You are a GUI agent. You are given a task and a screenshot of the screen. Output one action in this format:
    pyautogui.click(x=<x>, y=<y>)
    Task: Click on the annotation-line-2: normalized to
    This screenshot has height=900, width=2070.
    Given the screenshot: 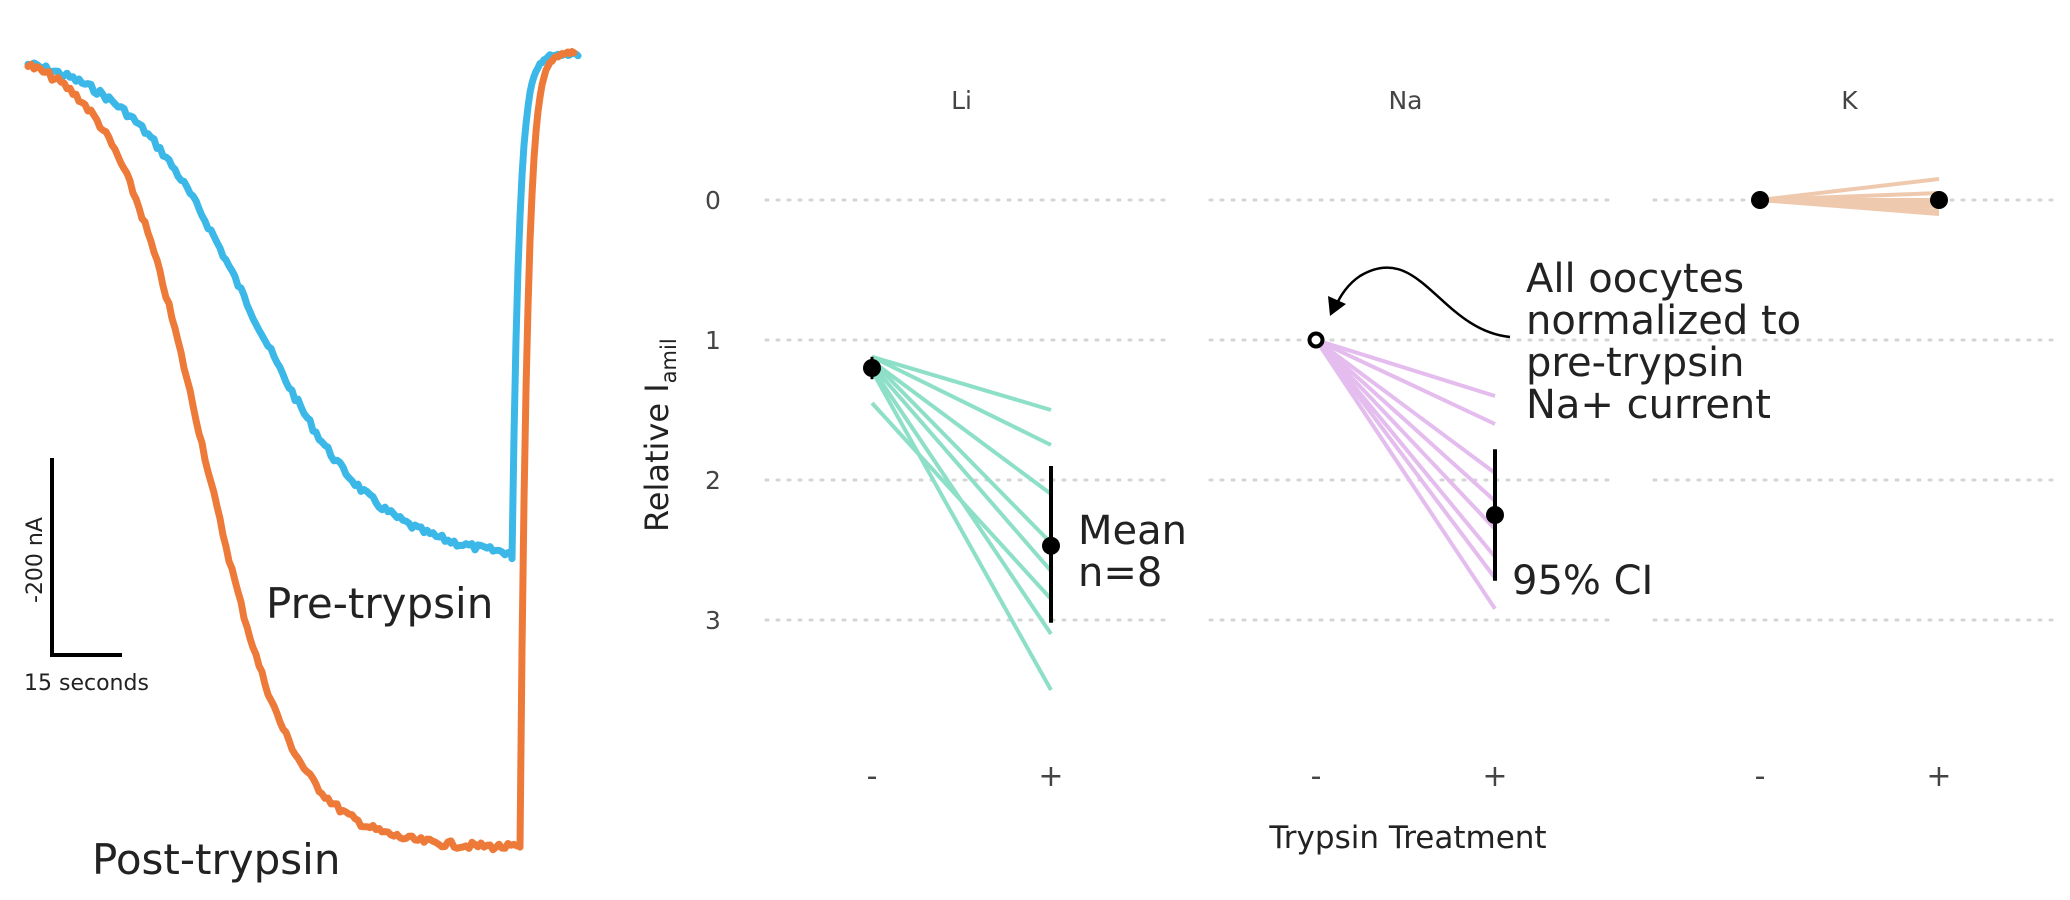 What is the action you would take?
    pyautogui.click(x=1663, y=321)
    